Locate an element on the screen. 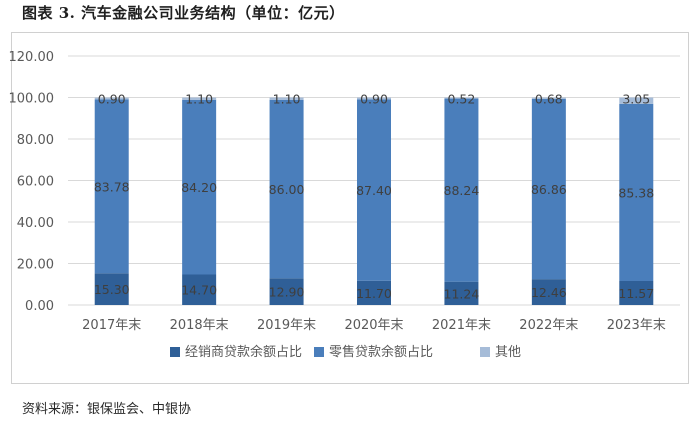 The width and height of the screenshot is (700, 422). data-label: 86.86 is located at coordinates (549, 189).